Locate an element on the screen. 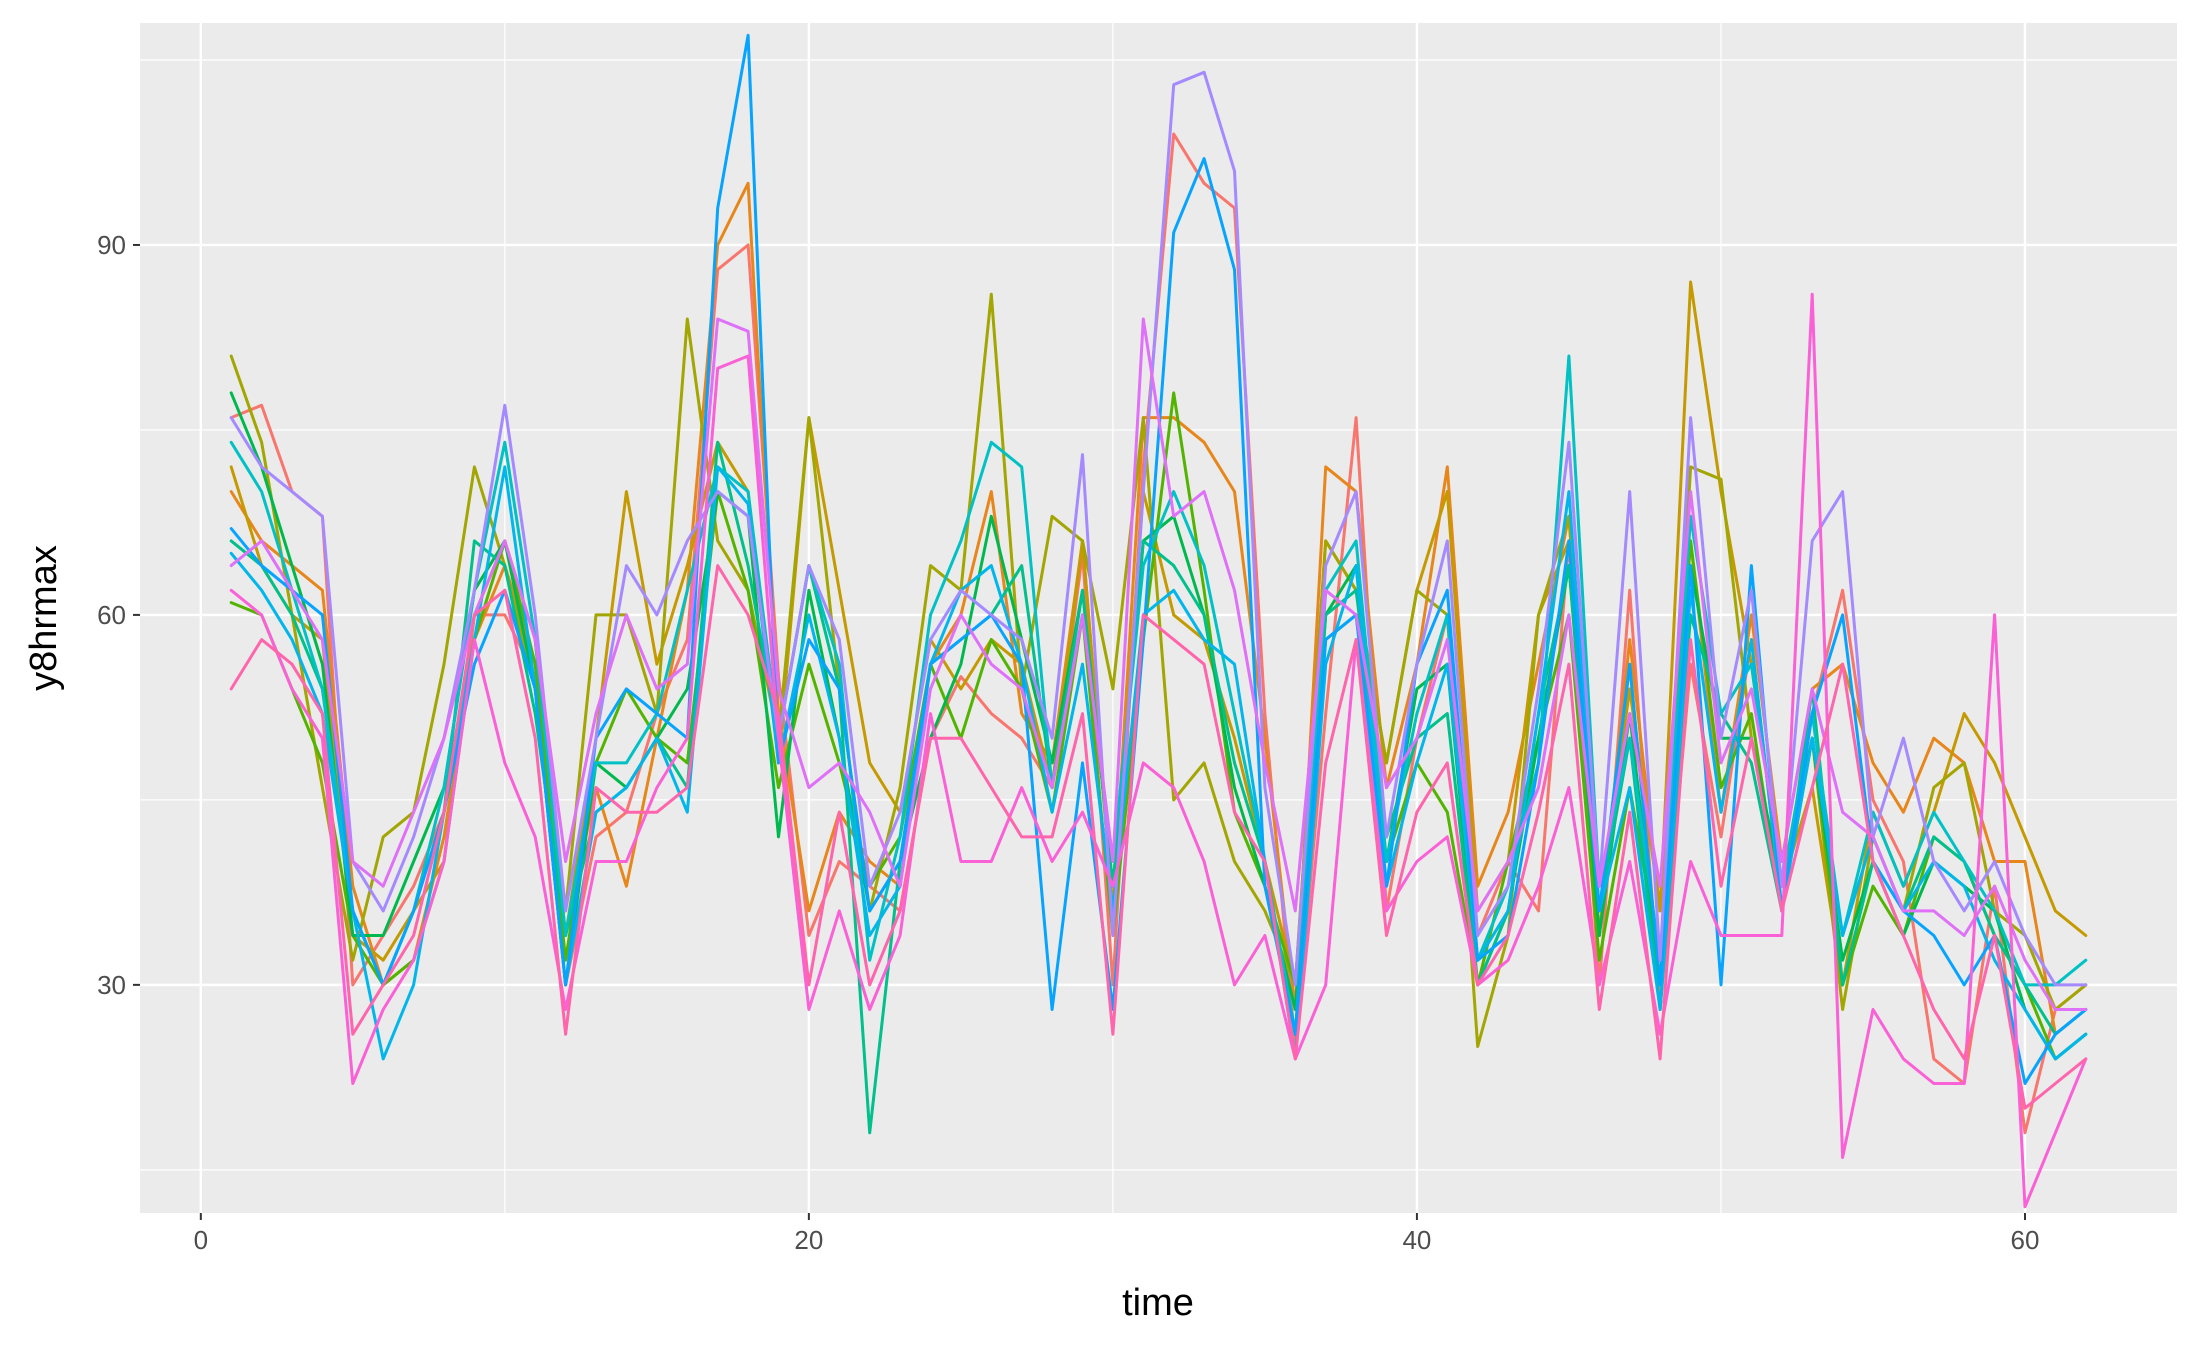  y-tick-label: 90 is located at coordinates (111, 245).